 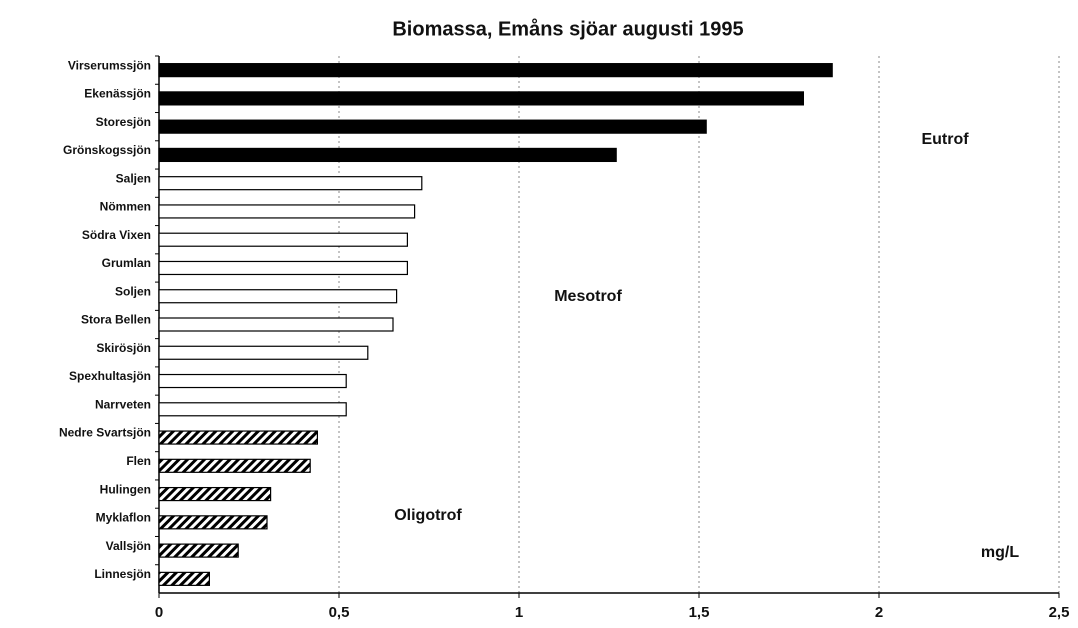 I want to click on y-tick-label: Flen, so click(x=138, y=461).